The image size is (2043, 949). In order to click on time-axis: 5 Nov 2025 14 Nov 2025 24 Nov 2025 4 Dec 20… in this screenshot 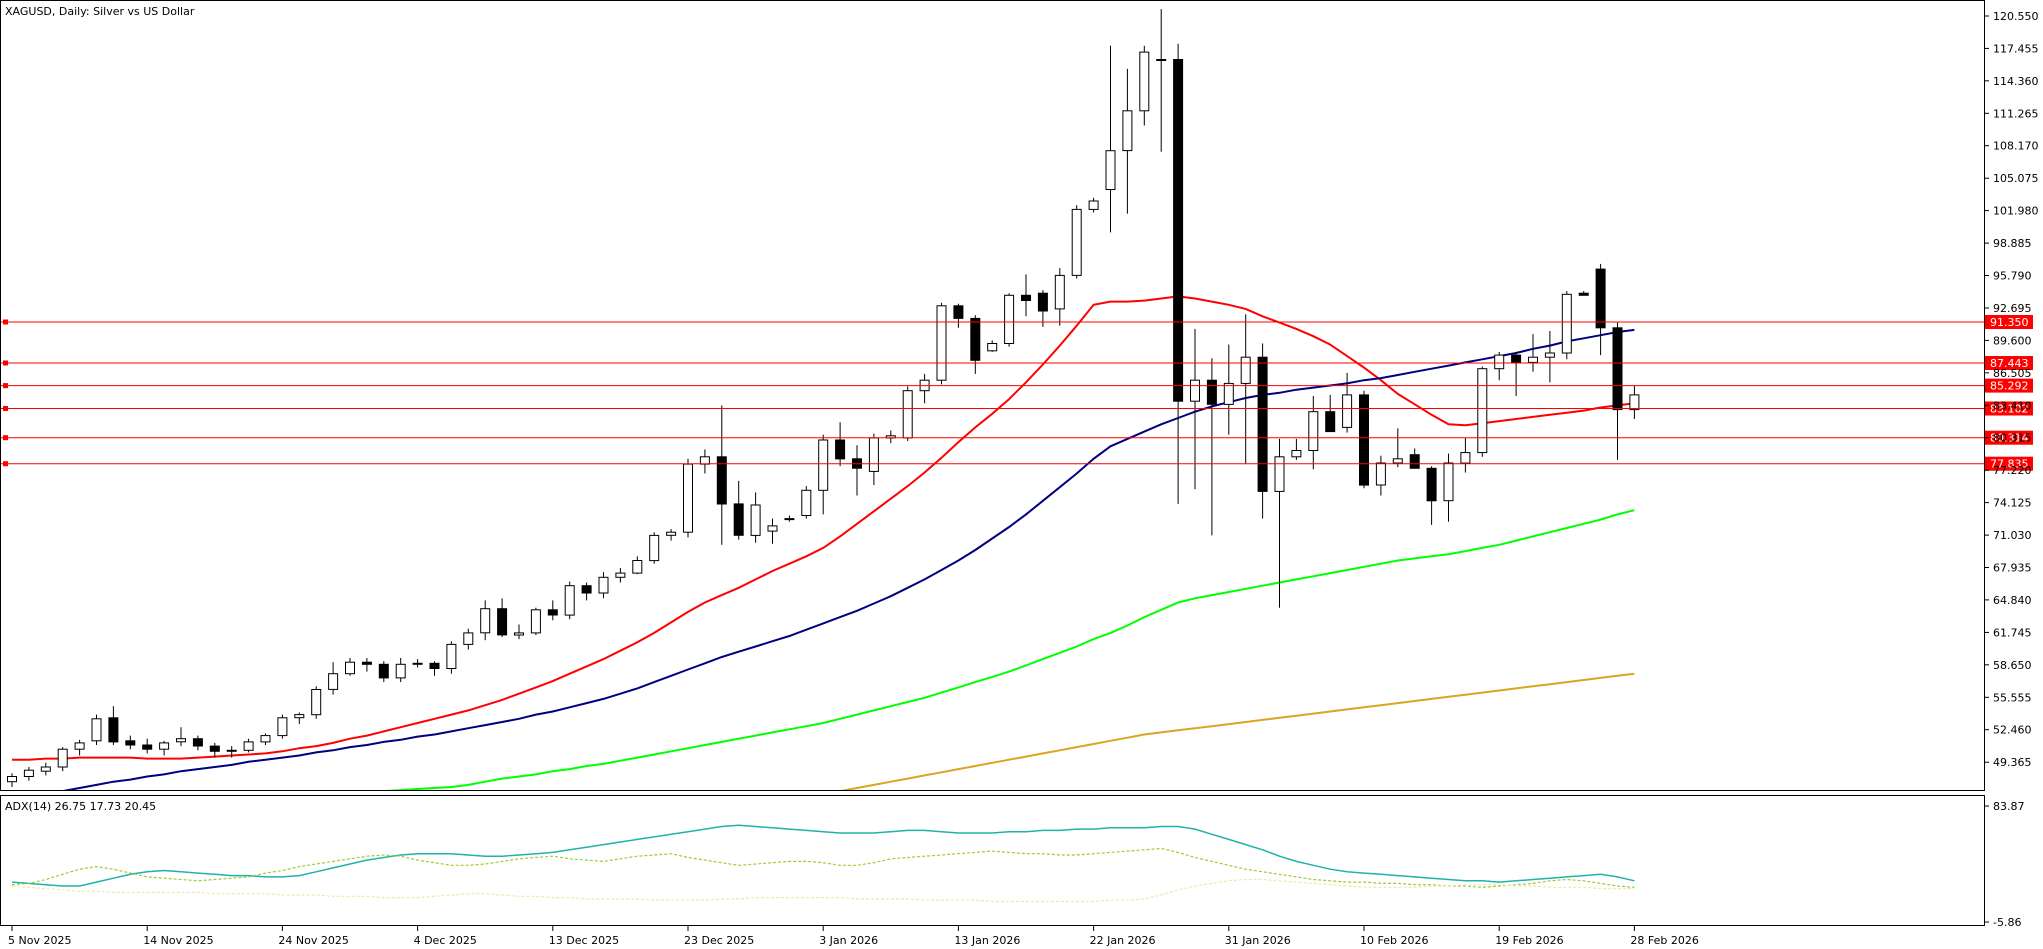, I will do `click(853, 936)`.